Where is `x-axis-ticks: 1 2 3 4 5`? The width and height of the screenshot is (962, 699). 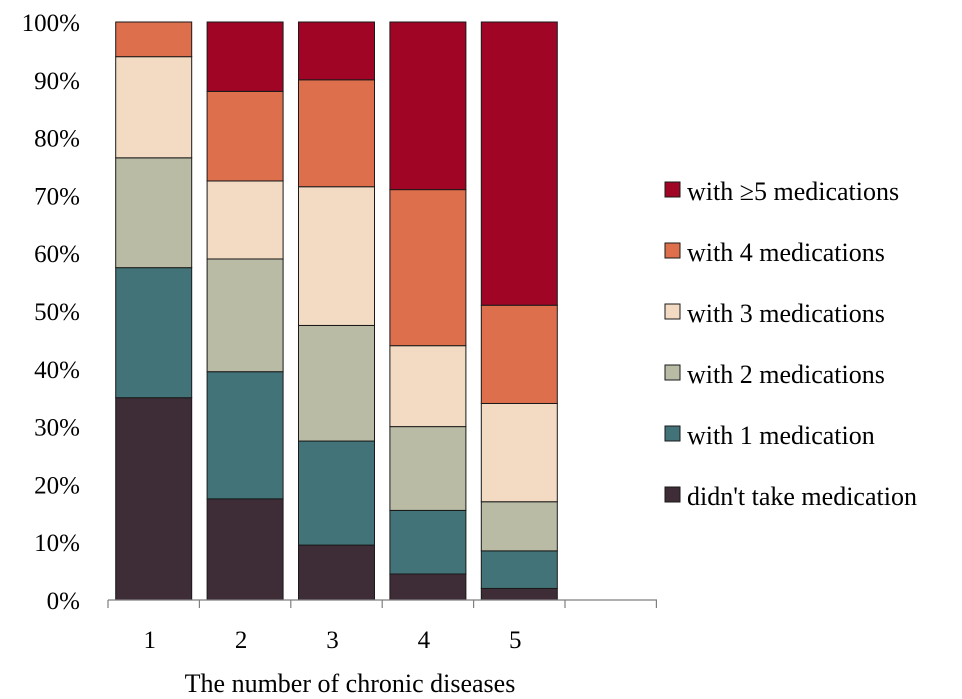
x-axis-ticks: 1 2 3 4 5 is located at coordinates (382, 627).